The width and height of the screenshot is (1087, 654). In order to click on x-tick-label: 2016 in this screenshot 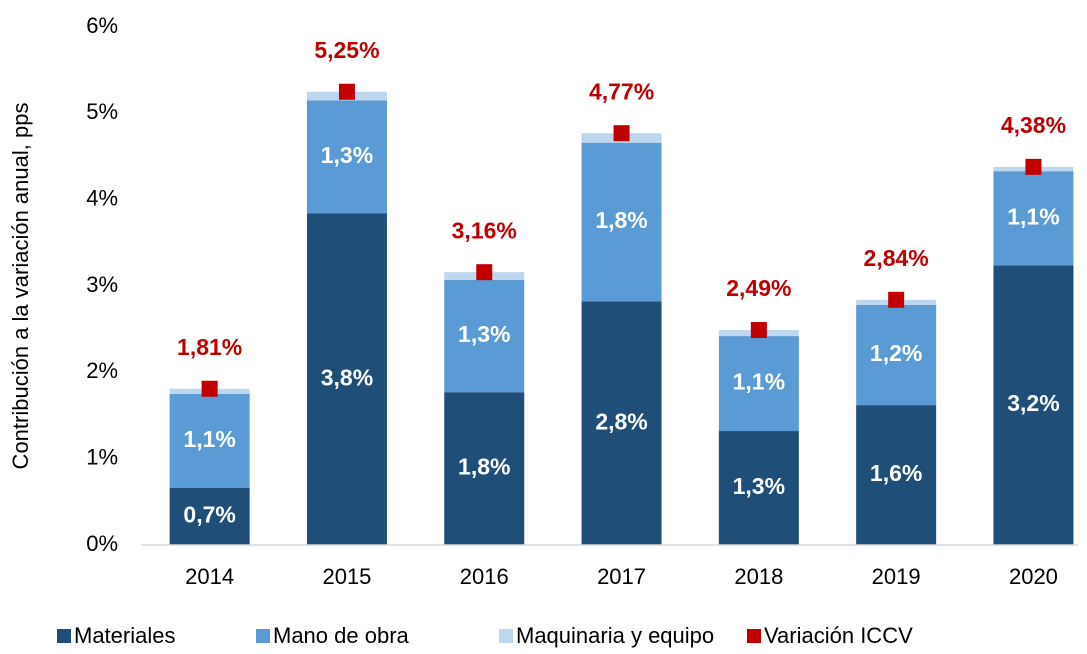, I will do `click(484, 576)`.